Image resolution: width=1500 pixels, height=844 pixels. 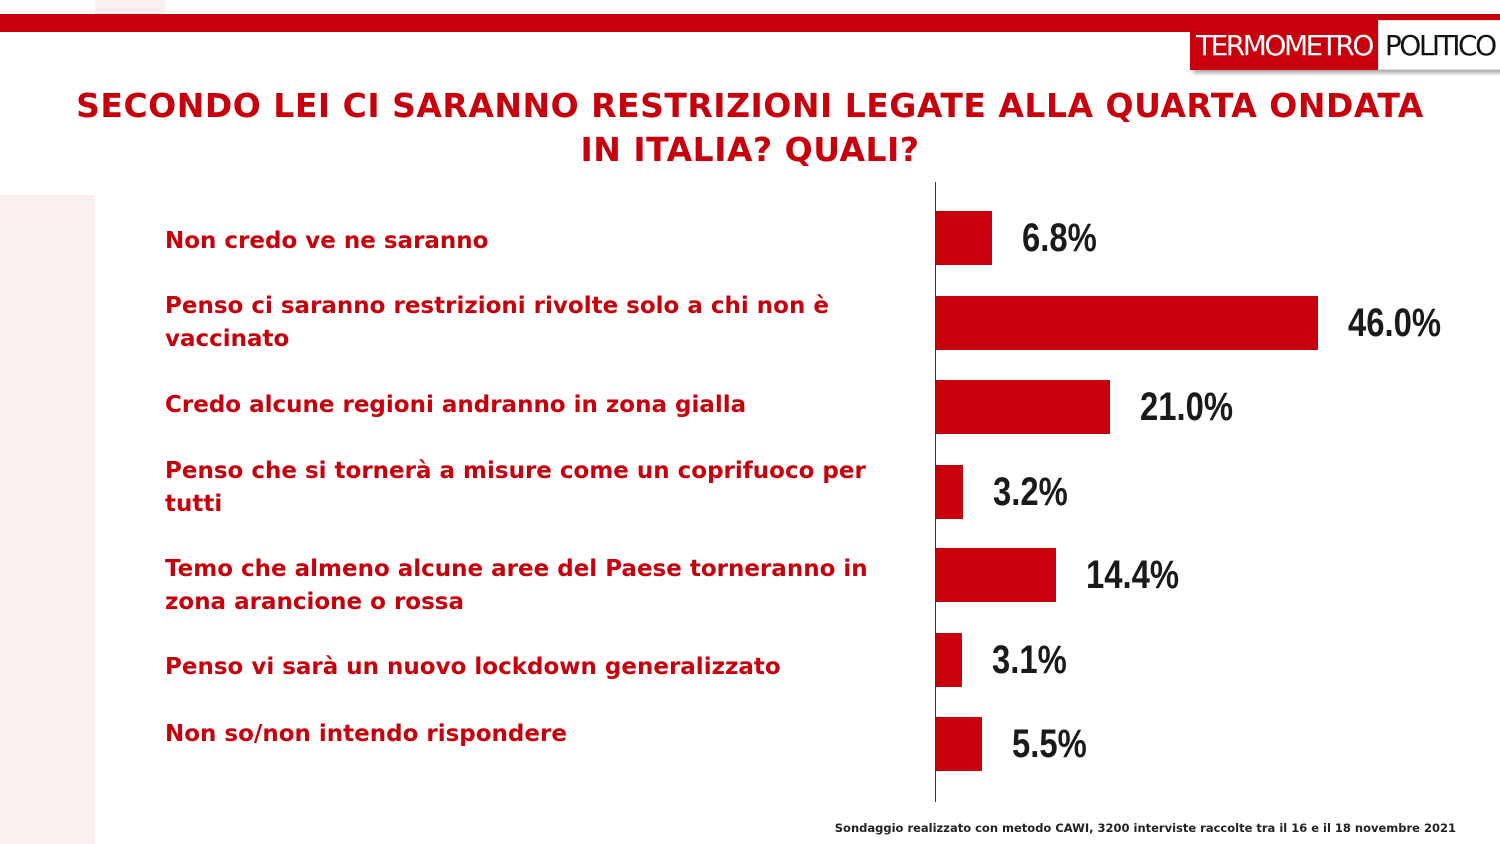 What do you see at coordinates (1030, 492) in the screenshot?
I see `value-label: 3.2%` at bounding box center [1030, 492].